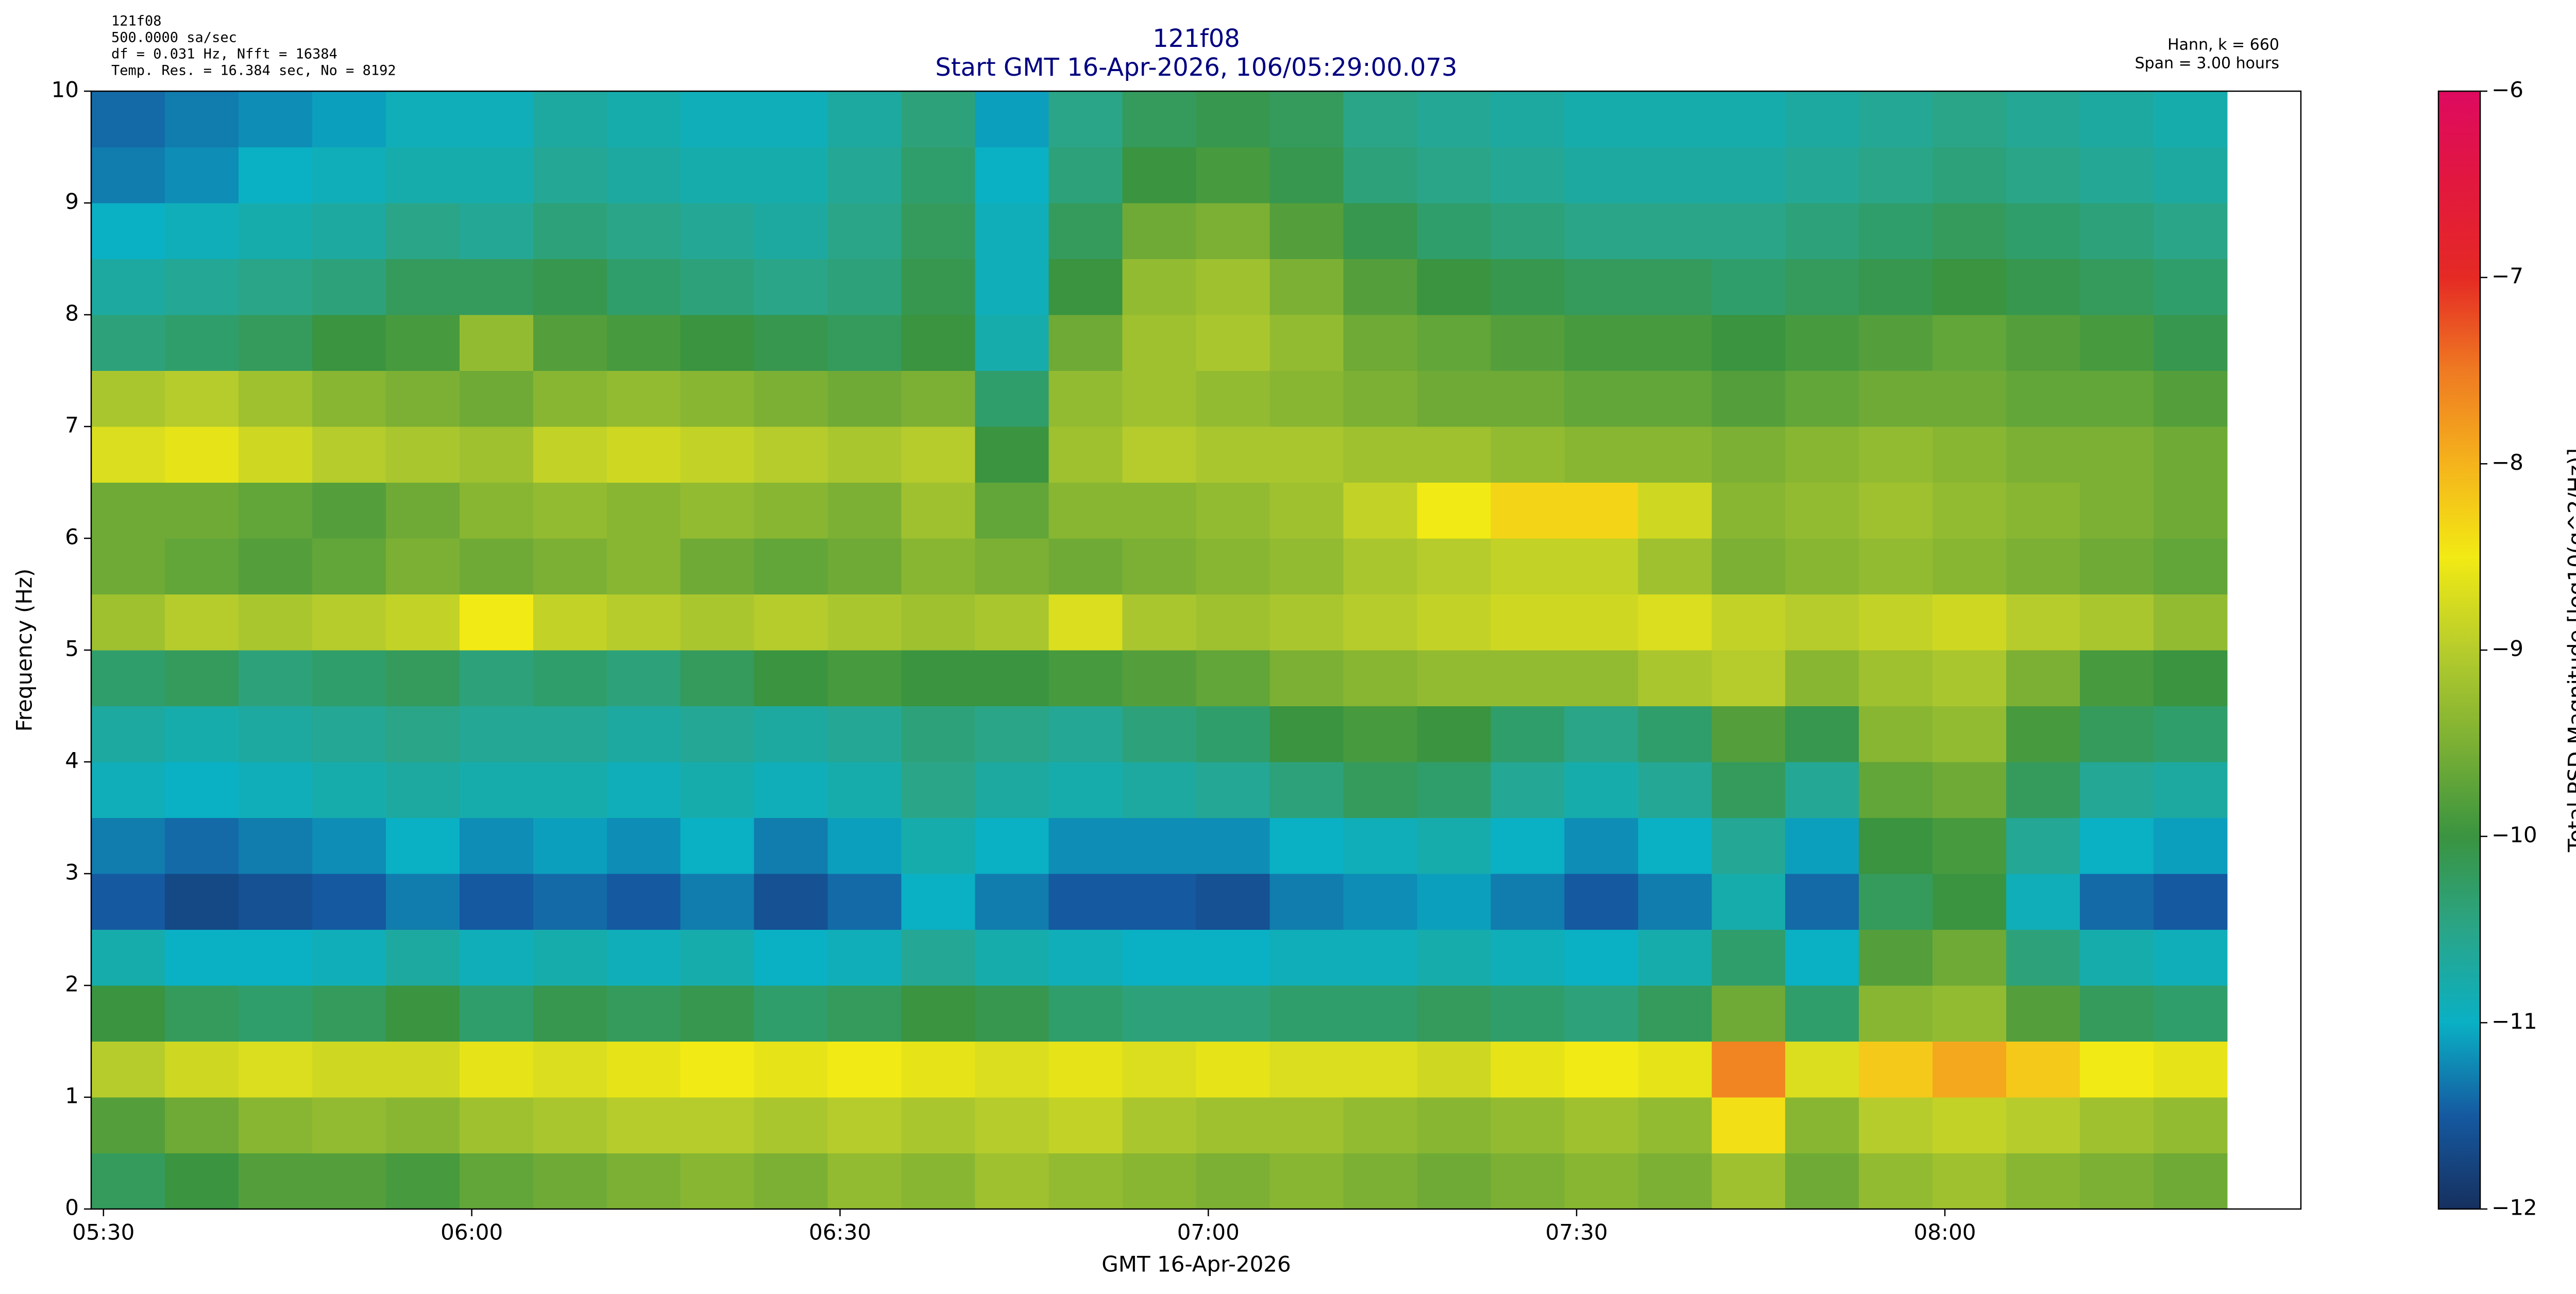 Image resolution: width=2576 pixels, height=1294 pixels. Describe the element at coordinates (2508, 648) in the screenshot. I see `colorbar-tick-label: −9` at that location.